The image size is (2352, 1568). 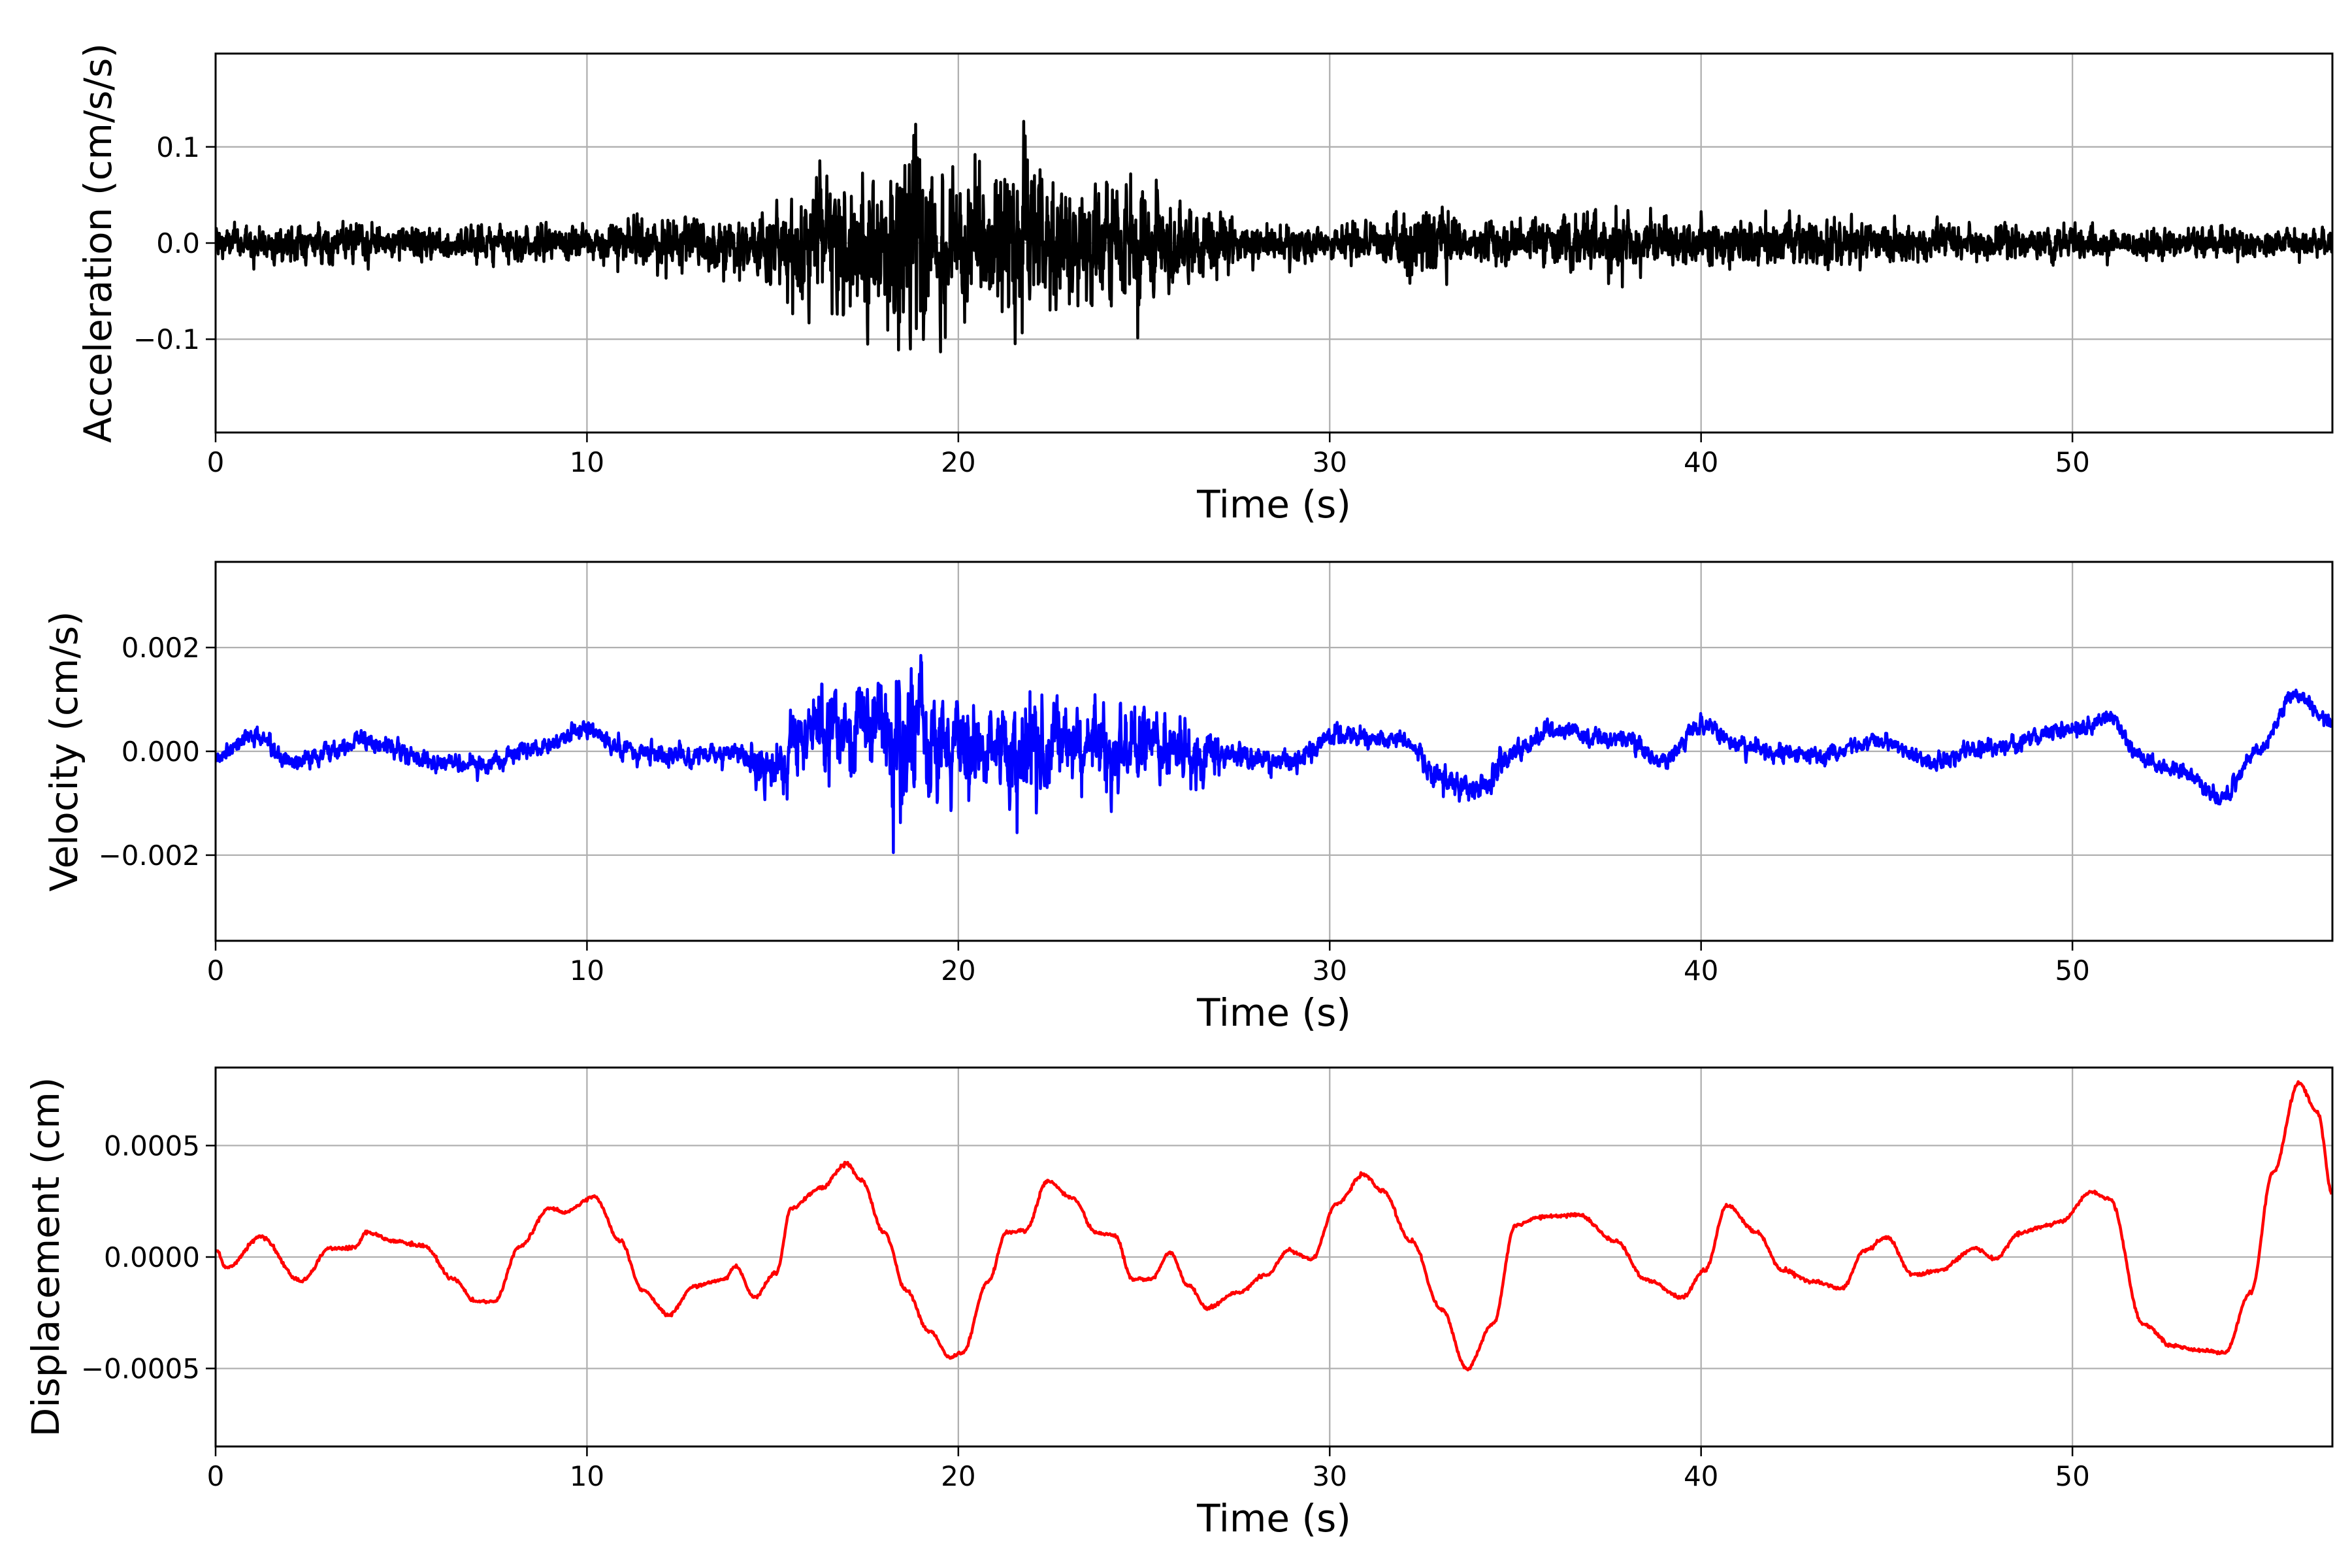 What do you see at coordinates (178, 147) in the screenshot?
I see `y-tick-label: 0.1` at bounding box center [178, 147].